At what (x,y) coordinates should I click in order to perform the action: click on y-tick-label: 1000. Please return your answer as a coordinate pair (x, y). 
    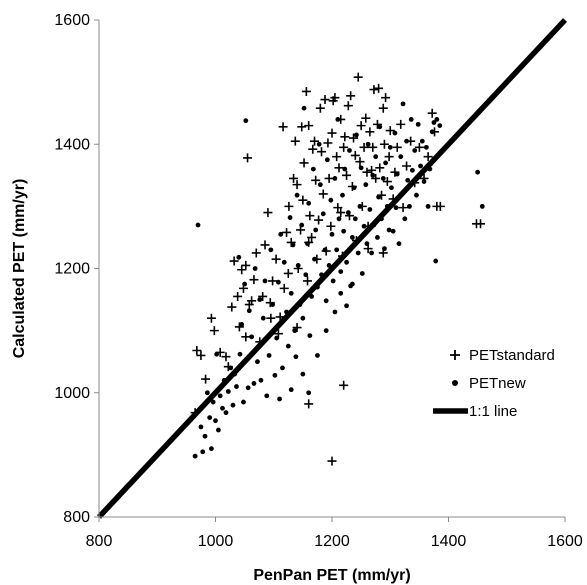
    Looking at the image, I should click on (72, 393).